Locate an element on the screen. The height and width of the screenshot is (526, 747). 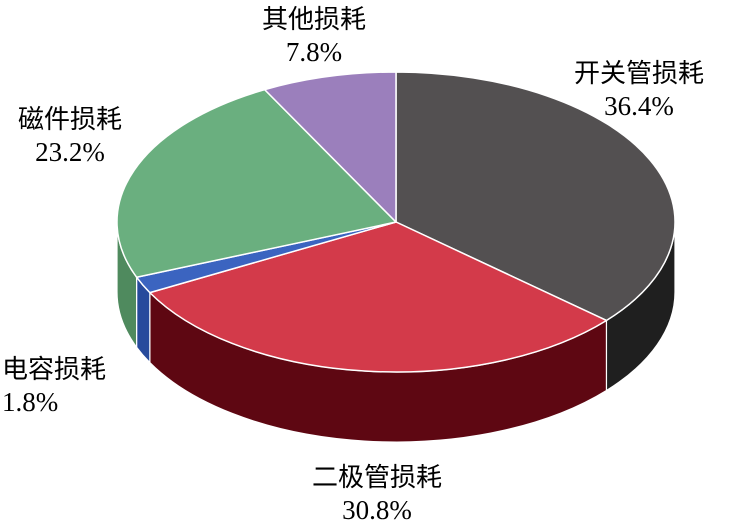
slice-label-name: 开关管损耗 is located at coordinates (639, 74).